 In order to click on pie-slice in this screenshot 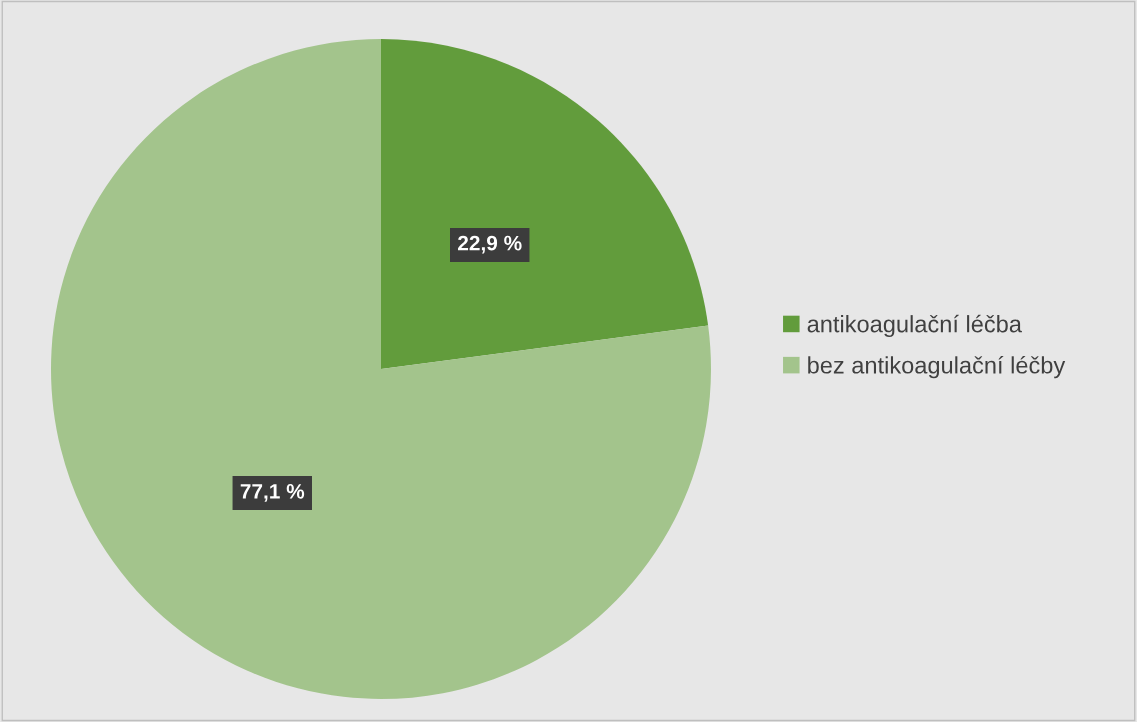, I will do `click(545, 204)`.